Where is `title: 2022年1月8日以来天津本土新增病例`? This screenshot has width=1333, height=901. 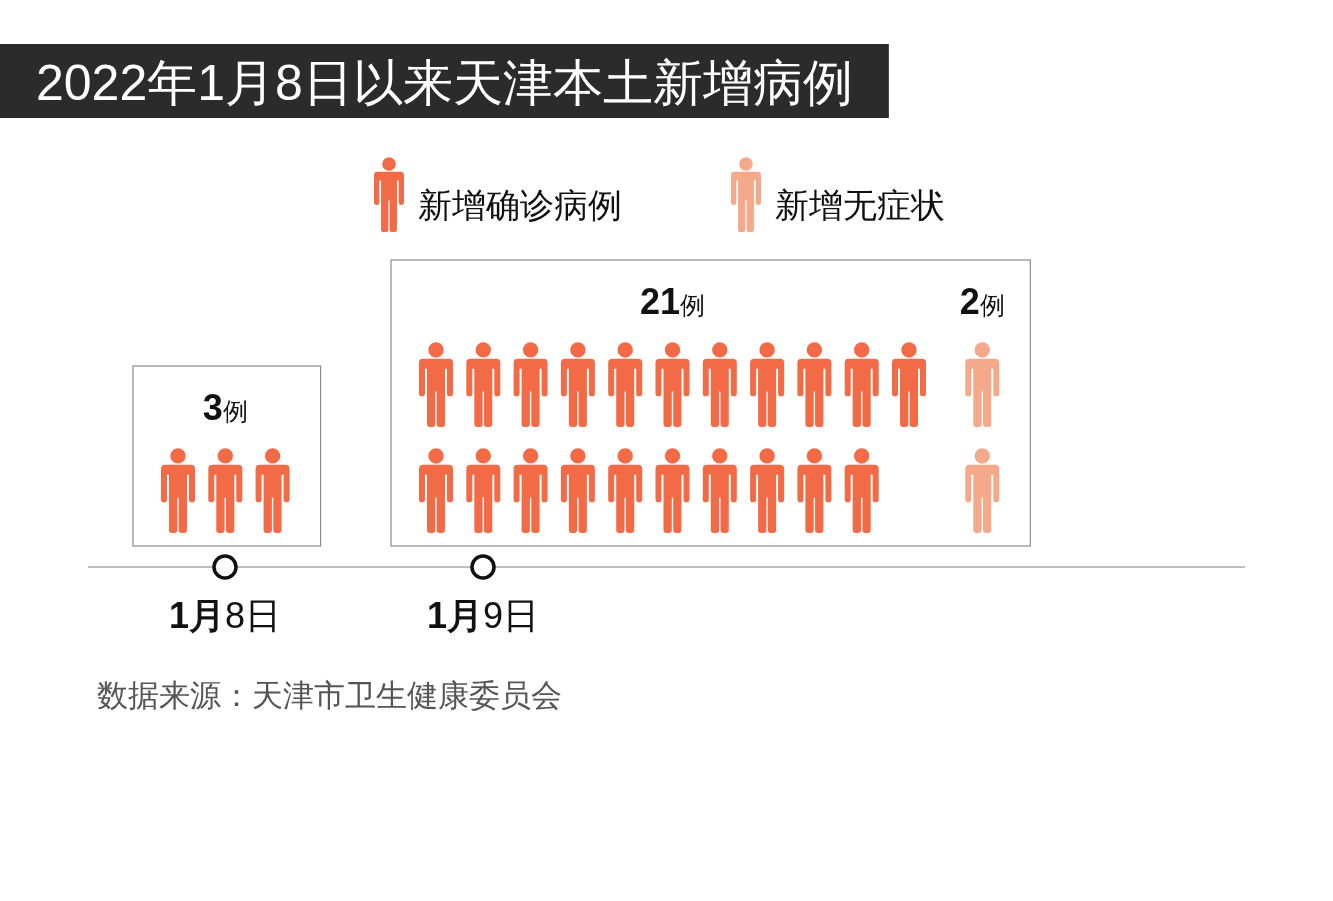 title: 2022年1月8日以来天津本土新增病例 is located at coordinates (444, 81).